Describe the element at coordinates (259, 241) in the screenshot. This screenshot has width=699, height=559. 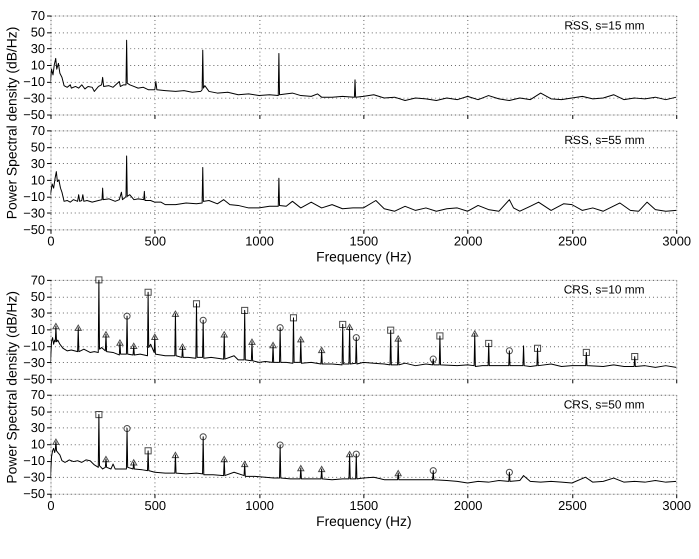
I see `x-tick-label: 1000` at that location.